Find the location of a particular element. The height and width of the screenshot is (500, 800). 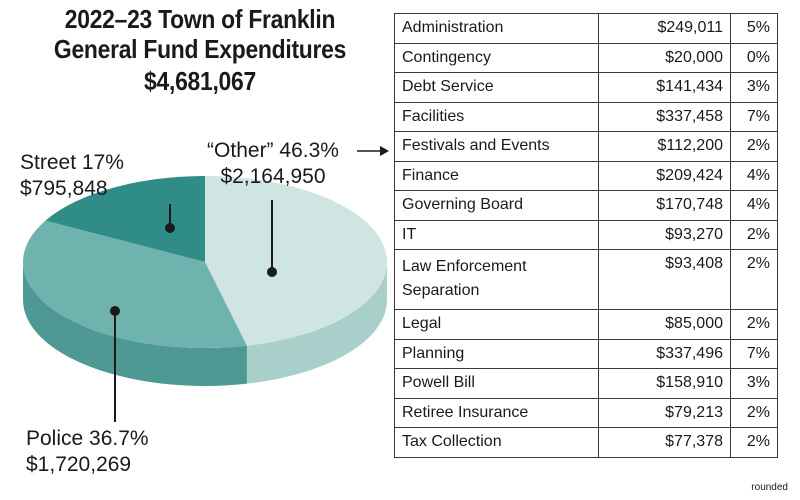

category-cell: IT is located at coordinates (496, 234).